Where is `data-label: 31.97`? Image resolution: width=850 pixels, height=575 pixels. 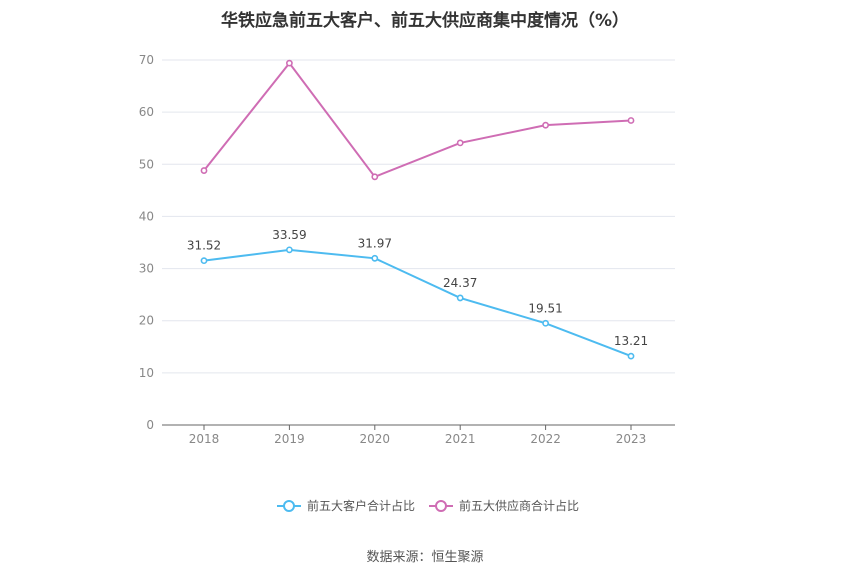
data-label: 31.97 is located at coordinates (375, 243).